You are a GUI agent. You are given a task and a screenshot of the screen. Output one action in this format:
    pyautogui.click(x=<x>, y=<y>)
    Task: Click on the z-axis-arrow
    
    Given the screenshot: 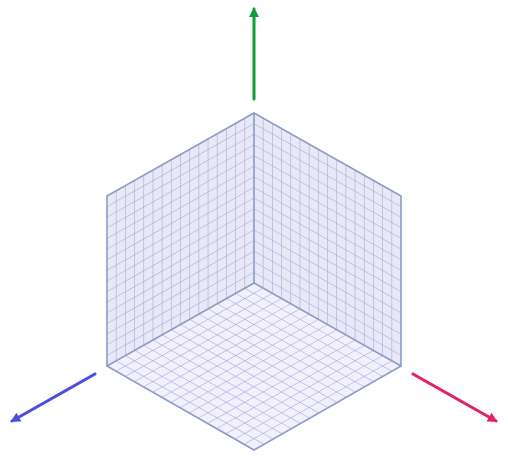 What is the action you would take?
    pyautogui.click(x=53, y=397)
    